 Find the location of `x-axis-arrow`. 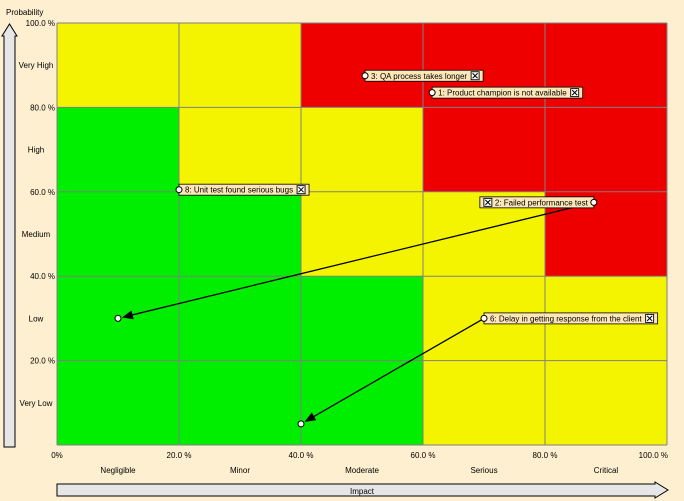

x-axis-arrow is located at coordinates (362, 490).